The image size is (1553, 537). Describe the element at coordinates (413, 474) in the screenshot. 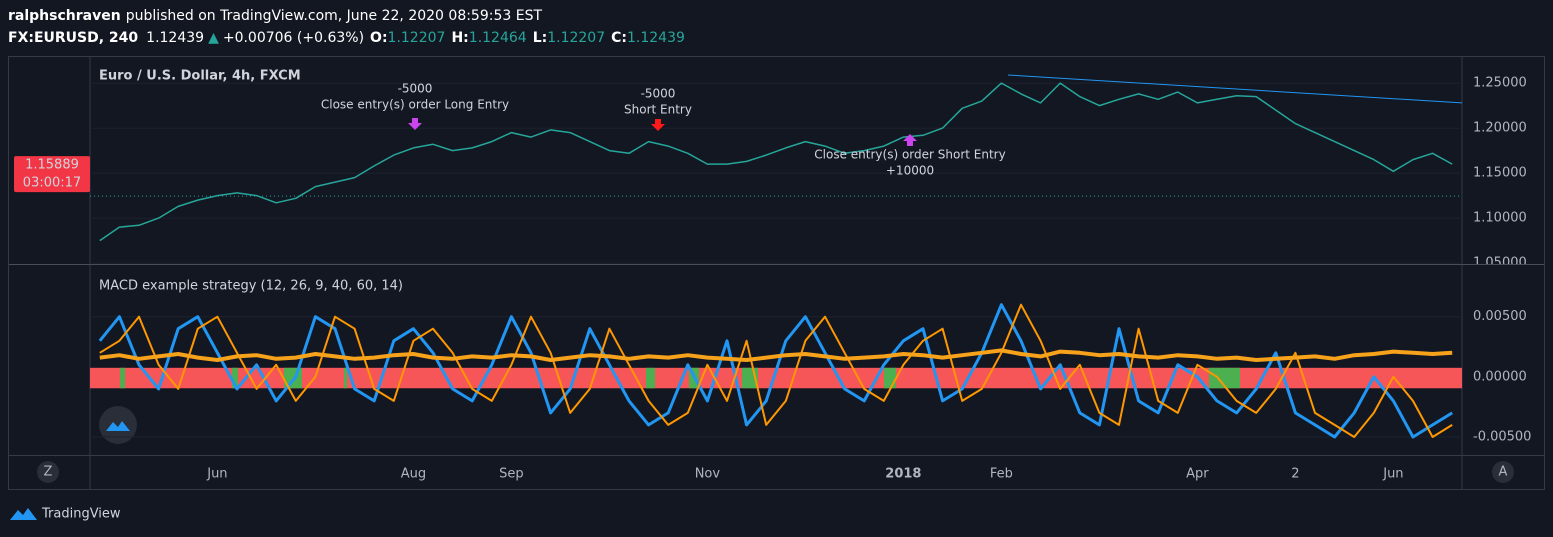

I see `x-tick-label: Aug` at that location.